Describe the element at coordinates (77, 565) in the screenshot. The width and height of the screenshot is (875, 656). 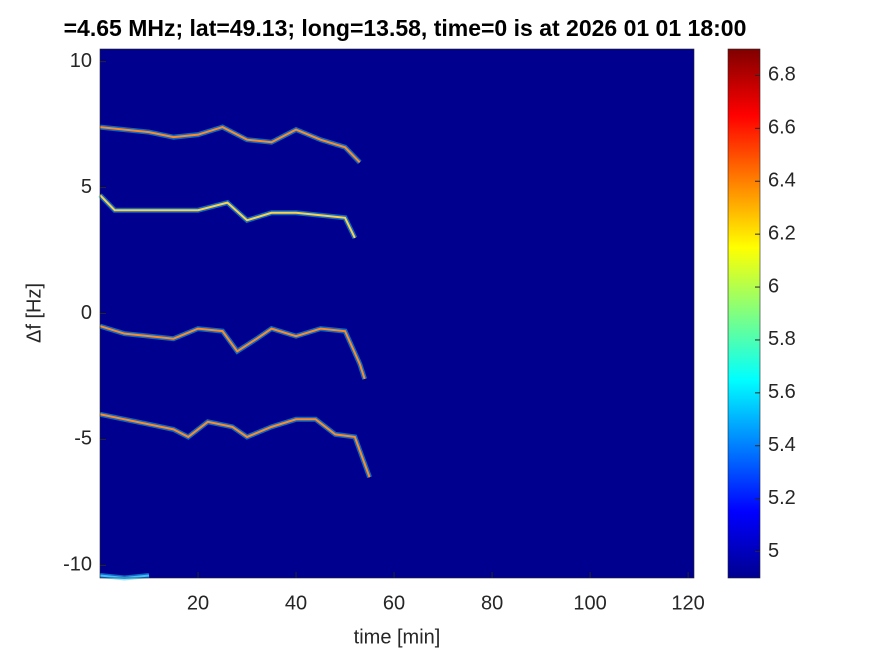
I see `y-tick-label: -10` at that location.